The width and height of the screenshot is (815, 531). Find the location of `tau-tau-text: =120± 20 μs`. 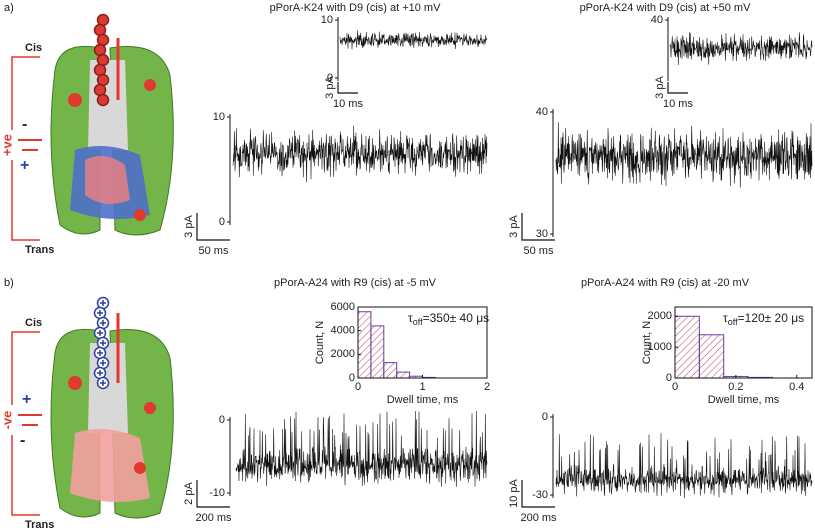

tau-tau-text: =120± 20 μs is located at coordinates (771, 318).